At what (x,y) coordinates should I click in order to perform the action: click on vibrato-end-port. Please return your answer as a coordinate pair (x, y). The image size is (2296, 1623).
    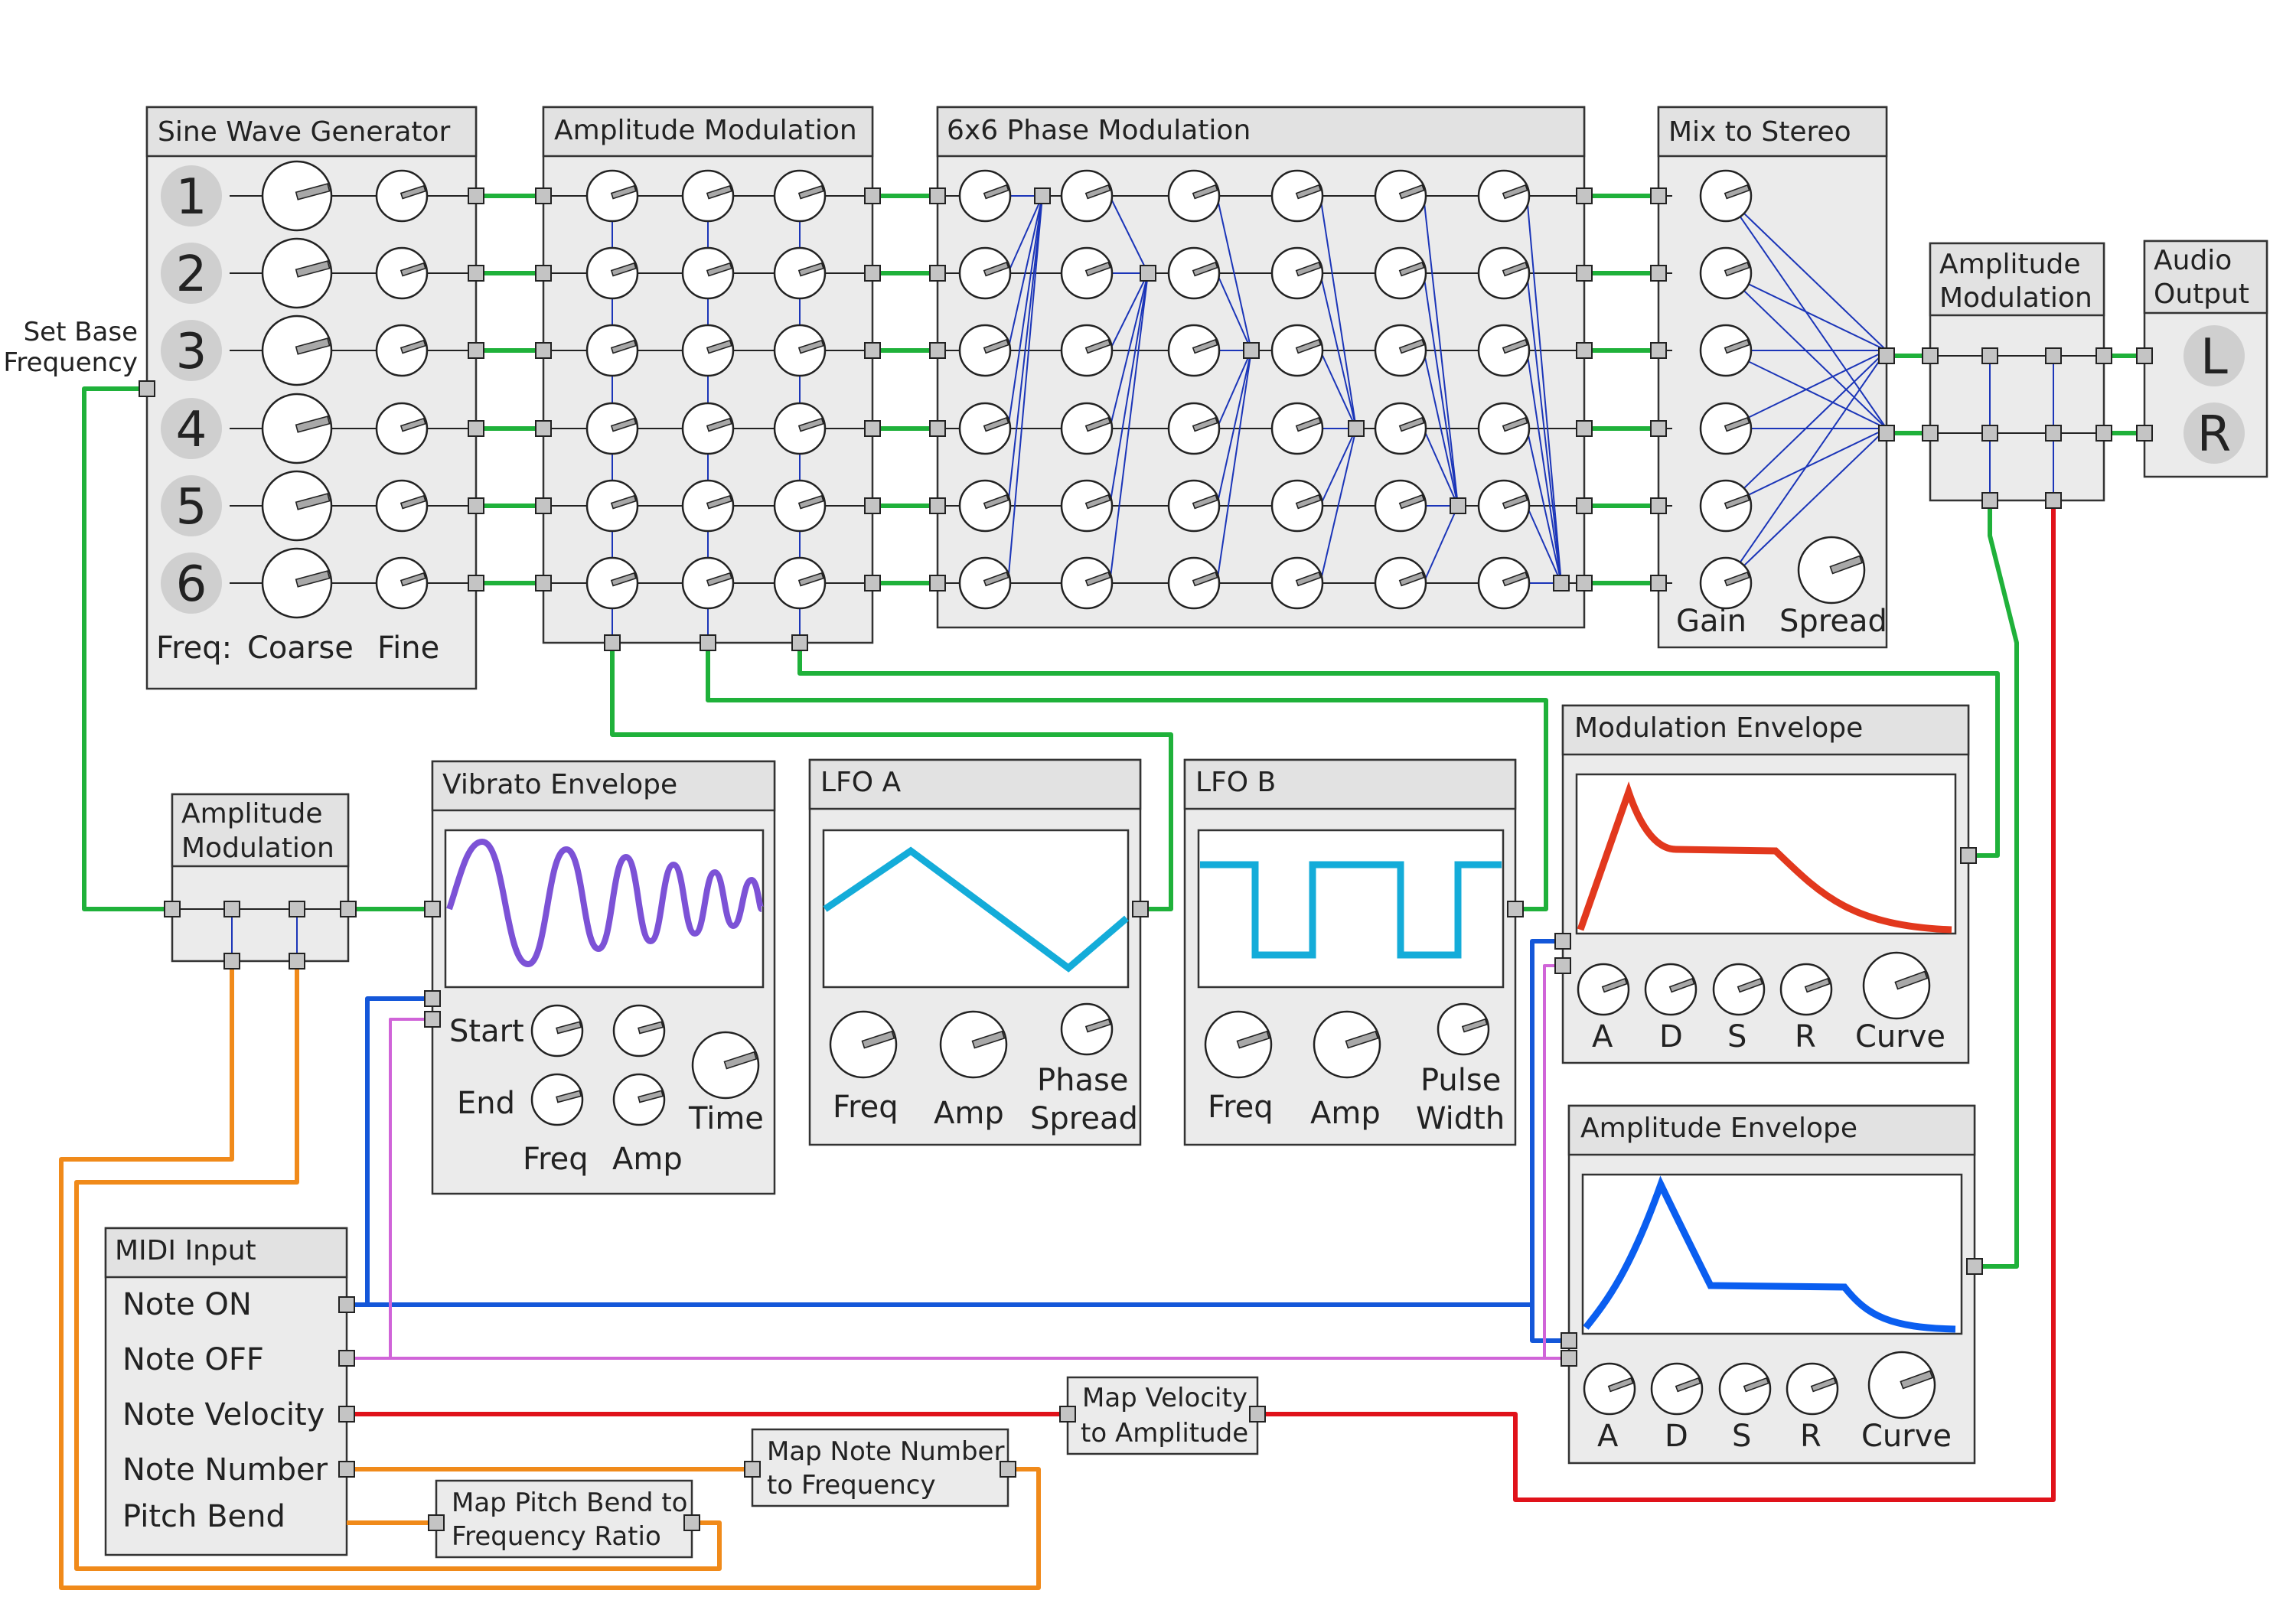
    Looking at the image, I should click on (432, 1019).